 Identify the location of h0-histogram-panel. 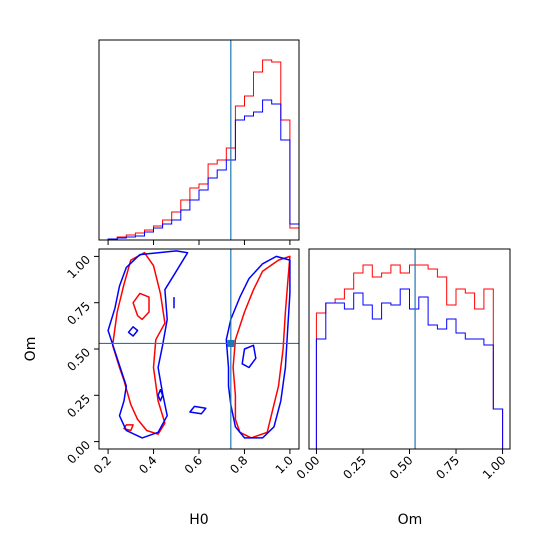
(199, 142).